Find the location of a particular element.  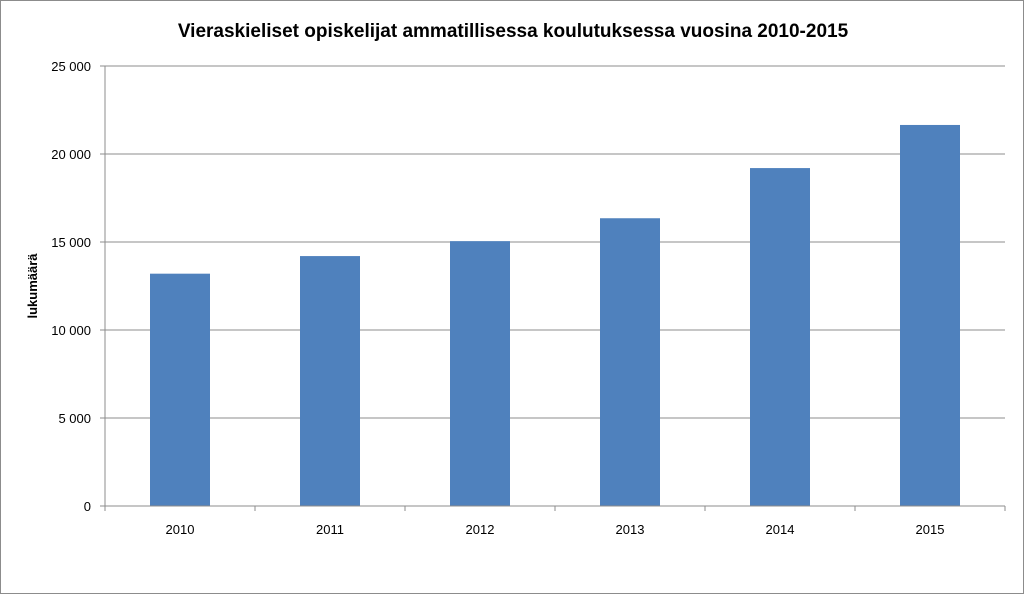

y-tick-label: 20 000 is located at coordinates (71, 154).